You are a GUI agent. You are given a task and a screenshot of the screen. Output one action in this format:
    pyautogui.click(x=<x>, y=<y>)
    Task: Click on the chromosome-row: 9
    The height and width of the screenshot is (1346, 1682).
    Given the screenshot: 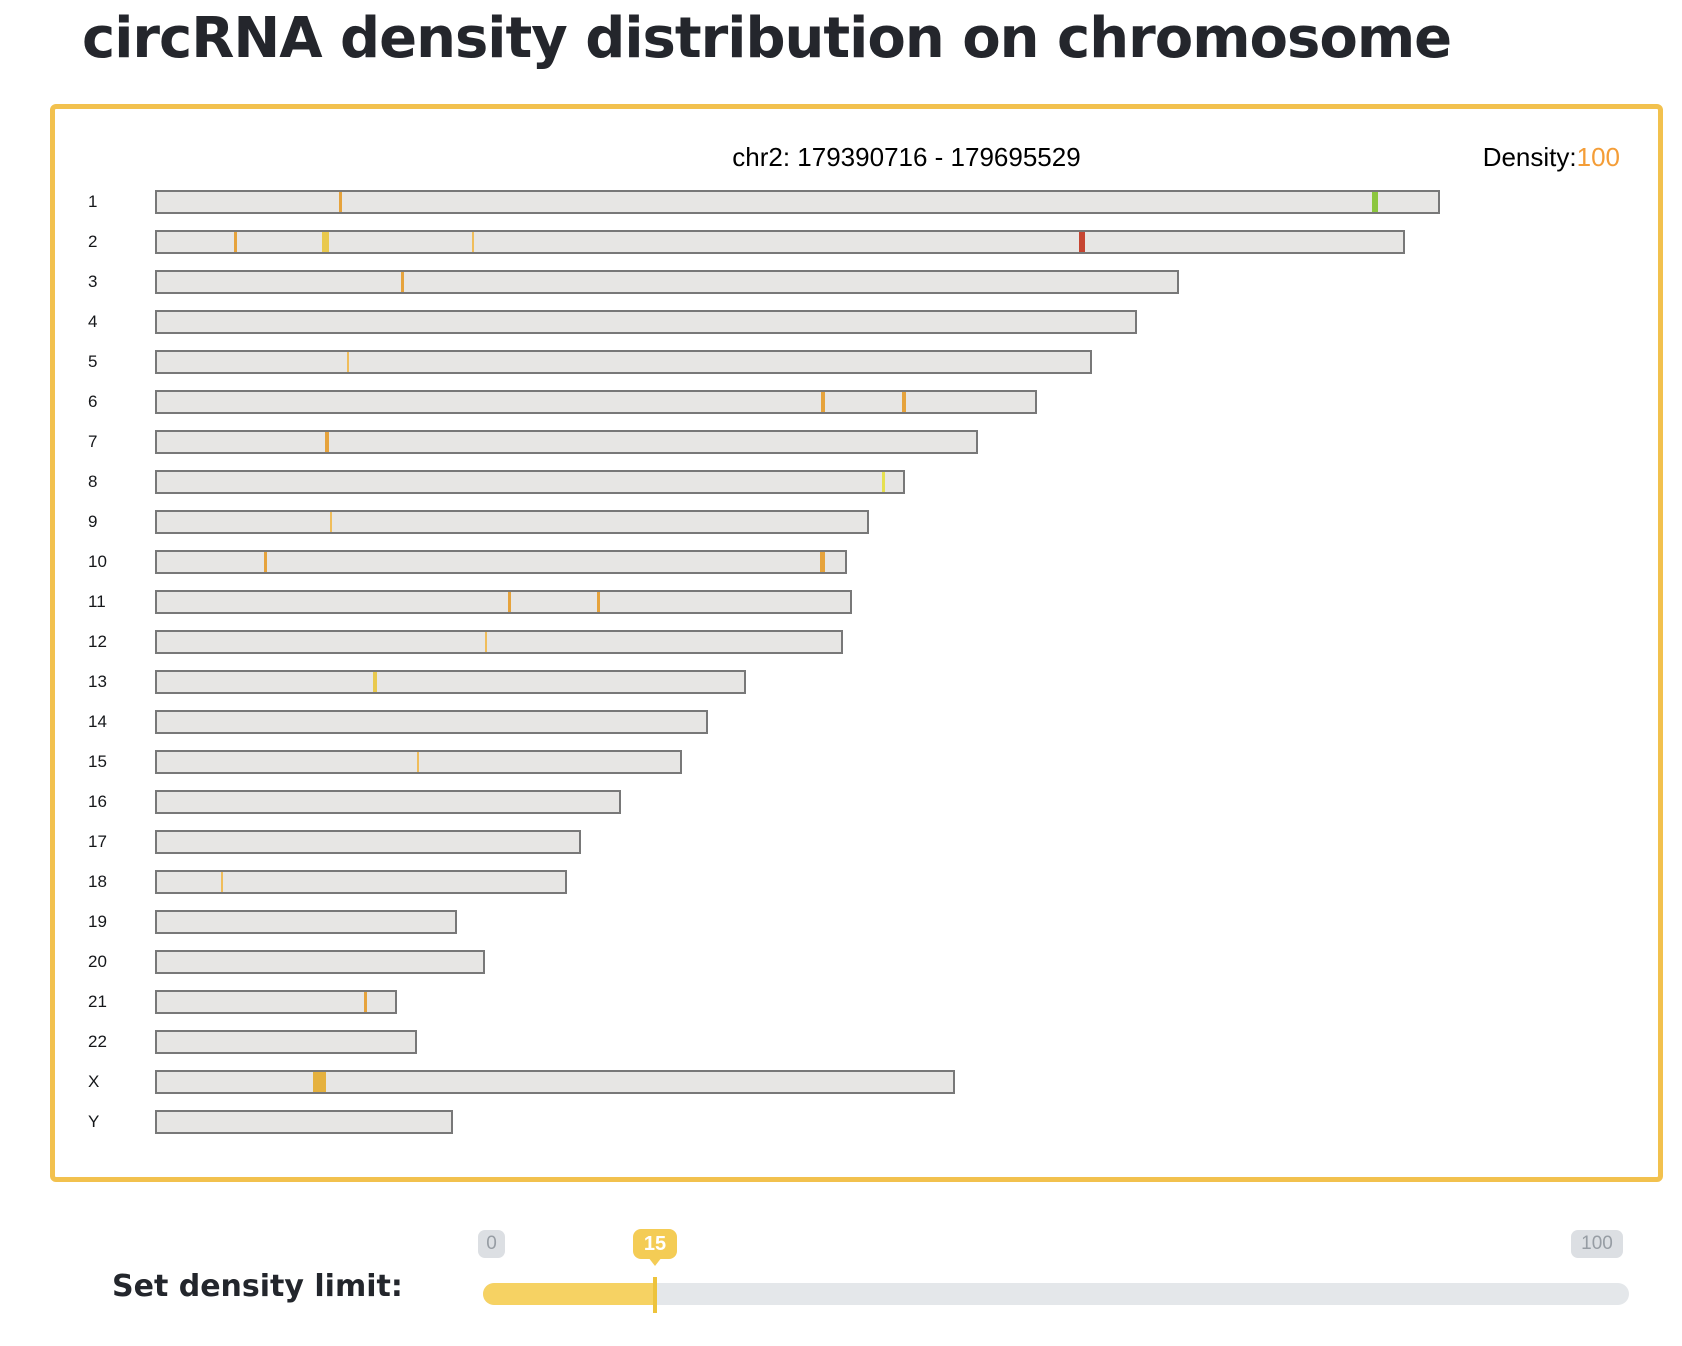 What is the action you would take?
    pyautogui.click(x=856, y=522)
    